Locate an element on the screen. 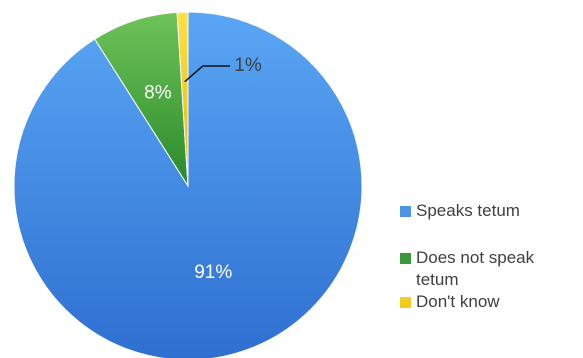 The width and height of the screenshot is (583, 358). legend-label: Speaks tetum is located at coordinates (468, 210).